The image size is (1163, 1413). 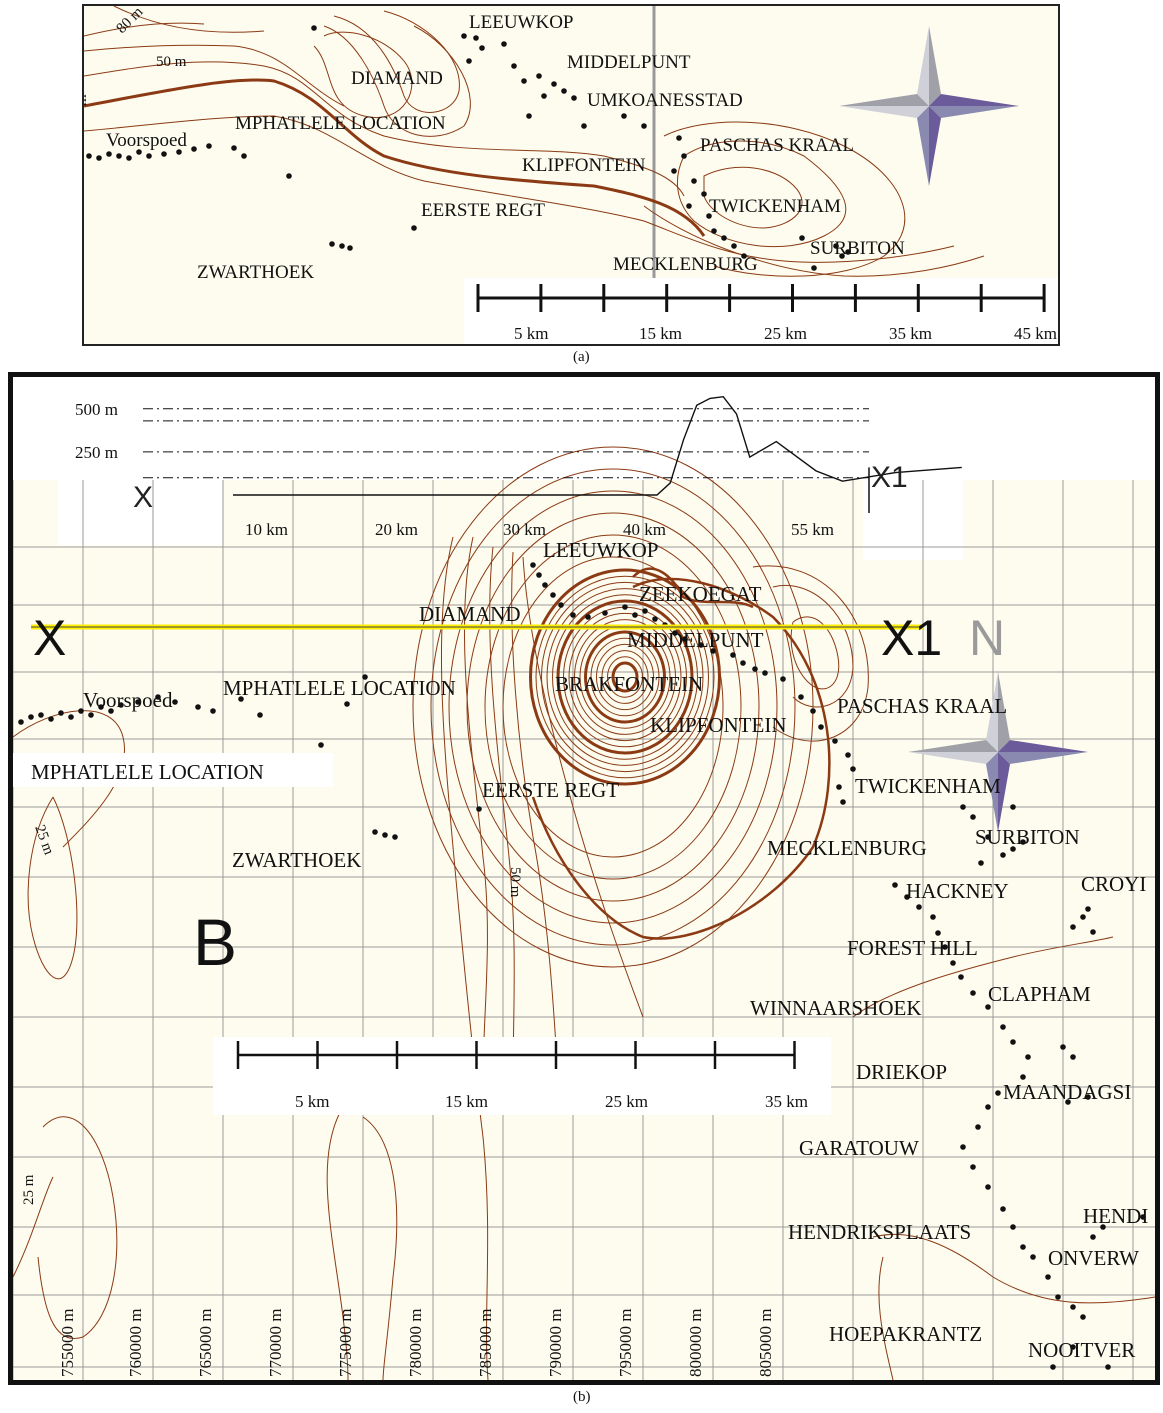 What do you see at coordinates (130, 21) in the screenshot?
I see `contour-label: 80 m` at bounding box center [130, 21].